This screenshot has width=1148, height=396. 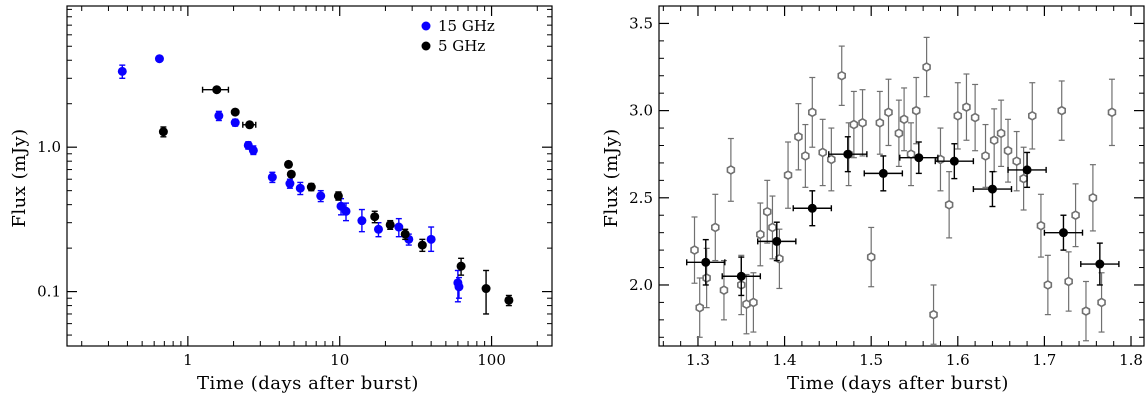 I want to click on x-tick-label: 1.8, so click(x=1131, y=360).